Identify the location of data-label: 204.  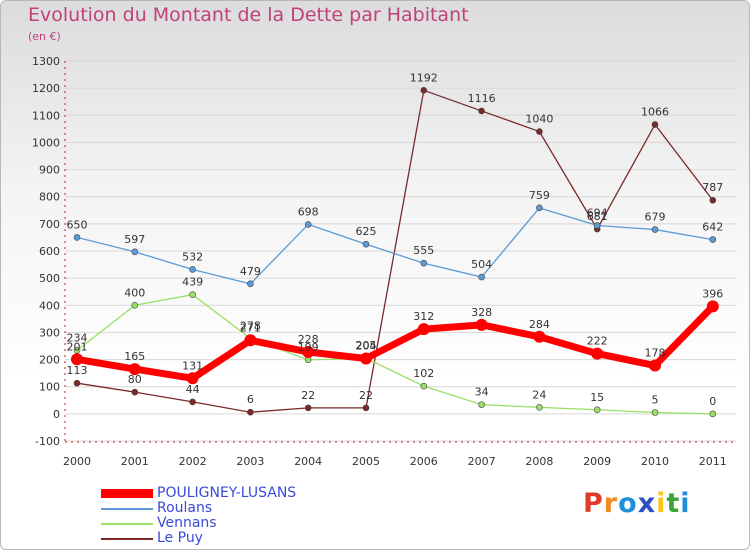
(366, 345).